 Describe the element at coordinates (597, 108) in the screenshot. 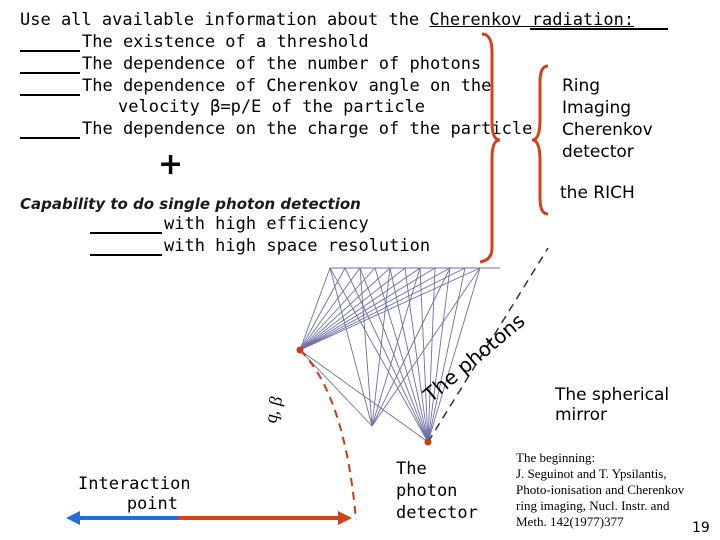

I see `rich-line-imaging: Imaging` at that location.